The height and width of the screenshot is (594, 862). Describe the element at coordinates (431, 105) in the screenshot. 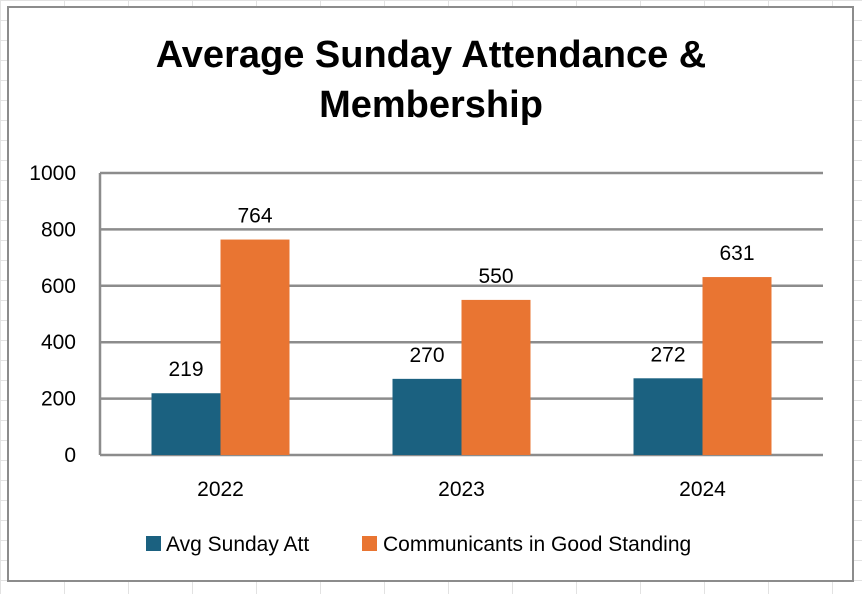

I see `chart-title-line-2: Membership` at that location.